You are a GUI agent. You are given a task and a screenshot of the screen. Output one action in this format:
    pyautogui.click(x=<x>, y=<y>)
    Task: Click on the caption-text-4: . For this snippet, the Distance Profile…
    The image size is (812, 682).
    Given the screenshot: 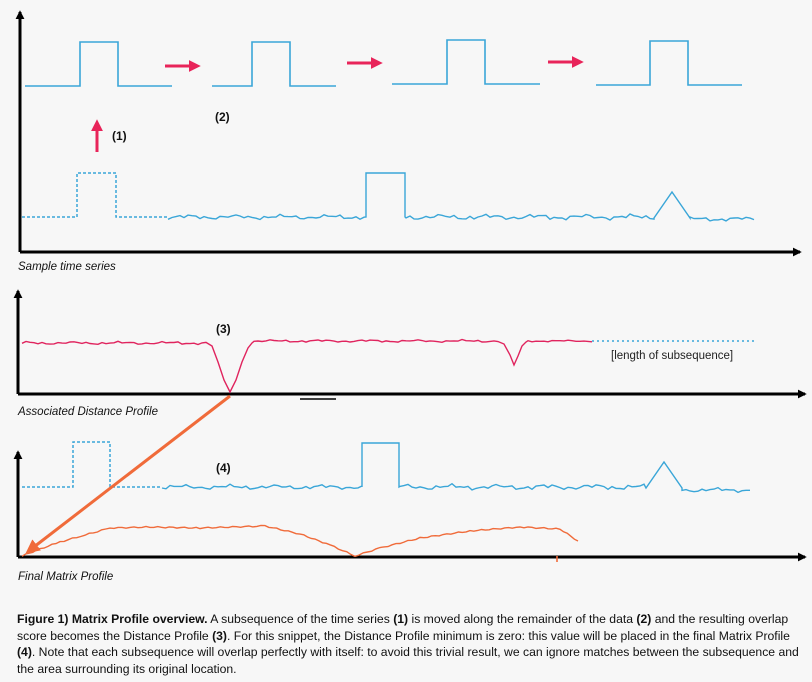 What is the action you would take?
    pyautogui.click(x=508, y=635)
    